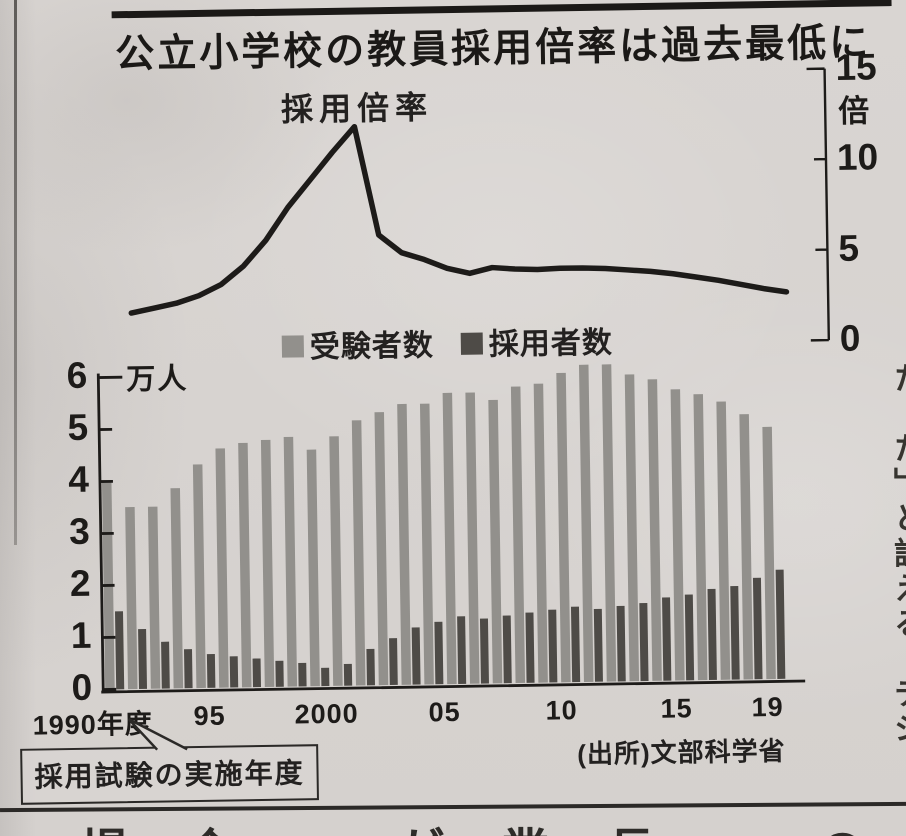 Image resolution: width=906 pixels, height=836 pixels. What do you see at coordinates (681, 752) in the screenshot?
I see `source-label: (出所)文部科学省` at bounding box center [681, 752].